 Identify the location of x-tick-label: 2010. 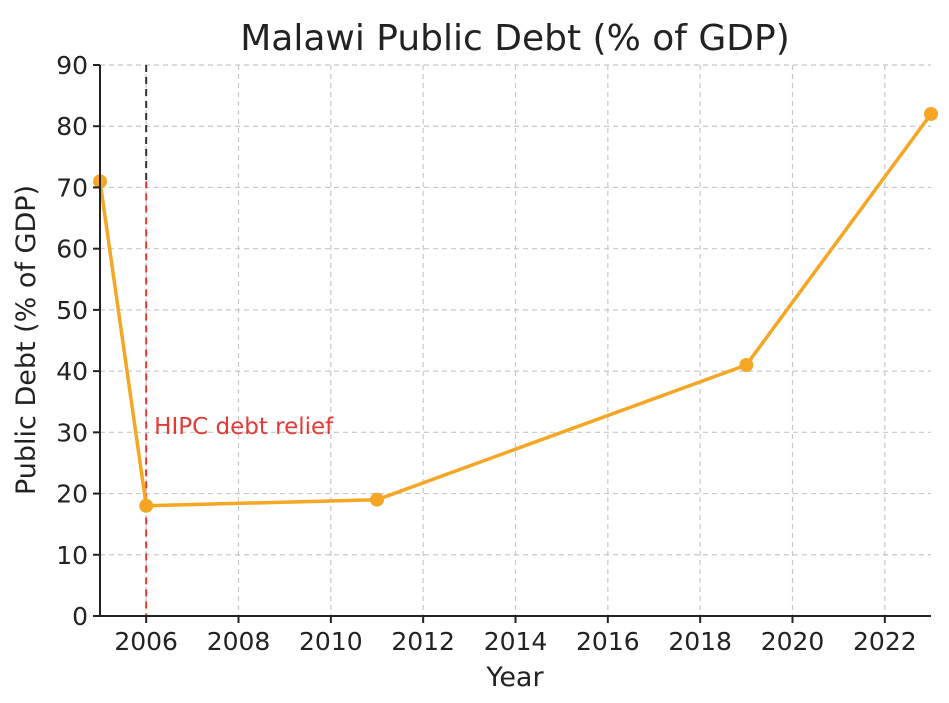
(331, 641).